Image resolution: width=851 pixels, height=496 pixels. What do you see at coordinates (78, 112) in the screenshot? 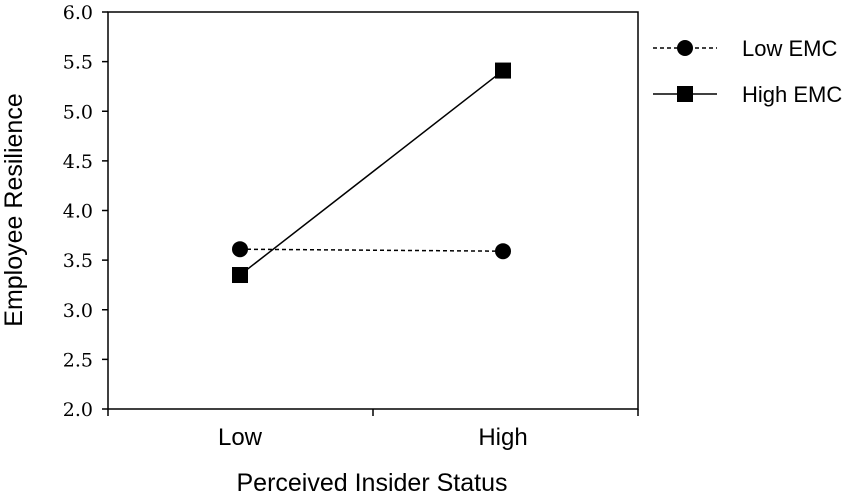
I see `y-tick-label: 5.0` at bounding box center [78, 112].